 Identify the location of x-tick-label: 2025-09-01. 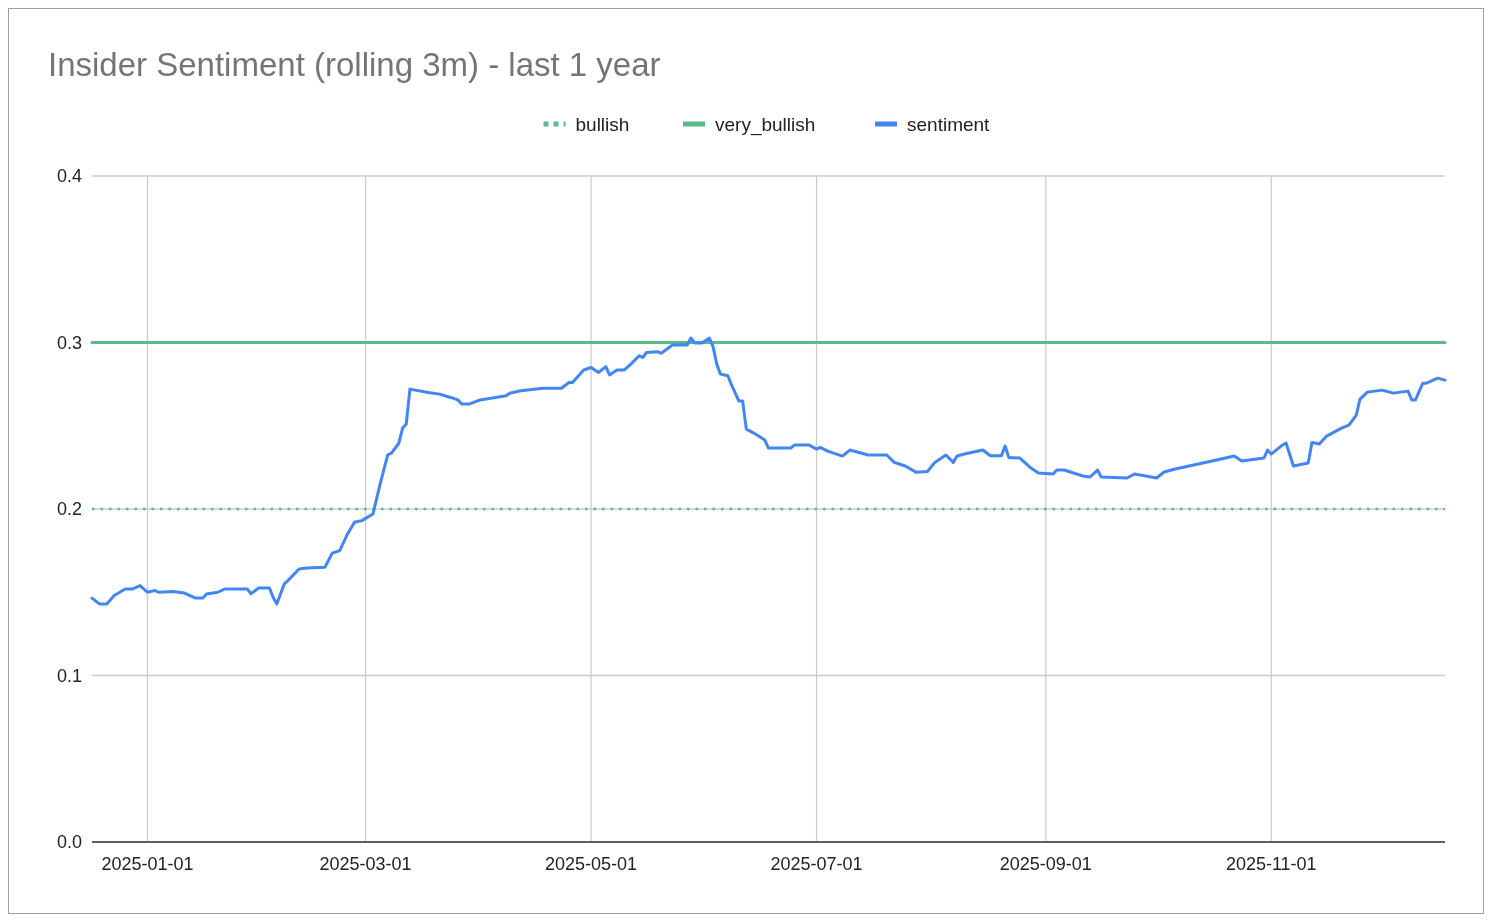
(1045, 864).